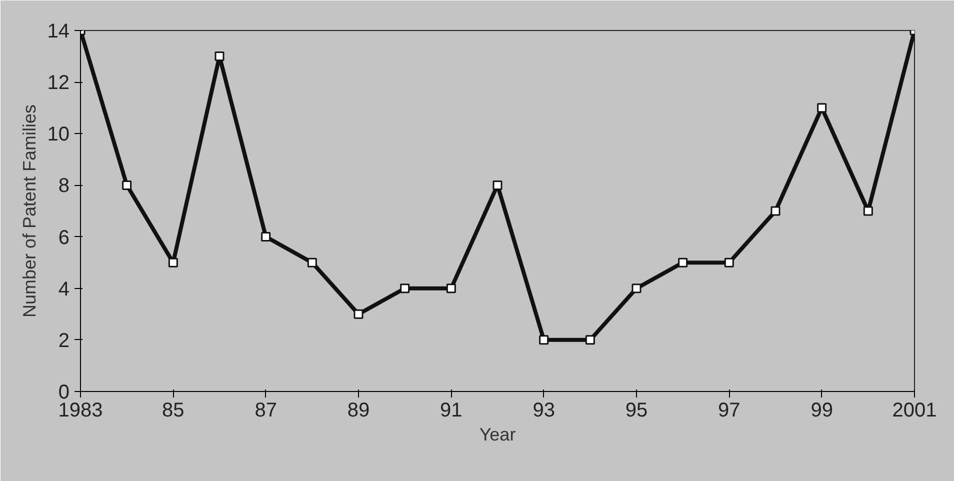 This screenshot has height=481, width=954. What do you see at coordinates (451, 411) in the screenshot?
I see `x-tick-label: 91` at bounding box center [451, 411].